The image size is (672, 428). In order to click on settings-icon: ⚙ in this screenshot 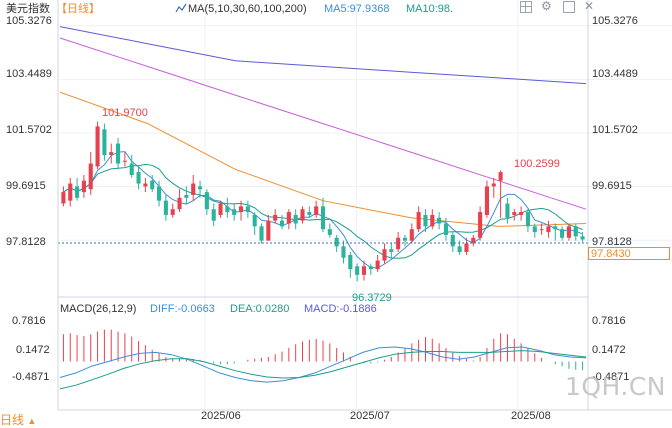, I will do `click(546, 6)`.